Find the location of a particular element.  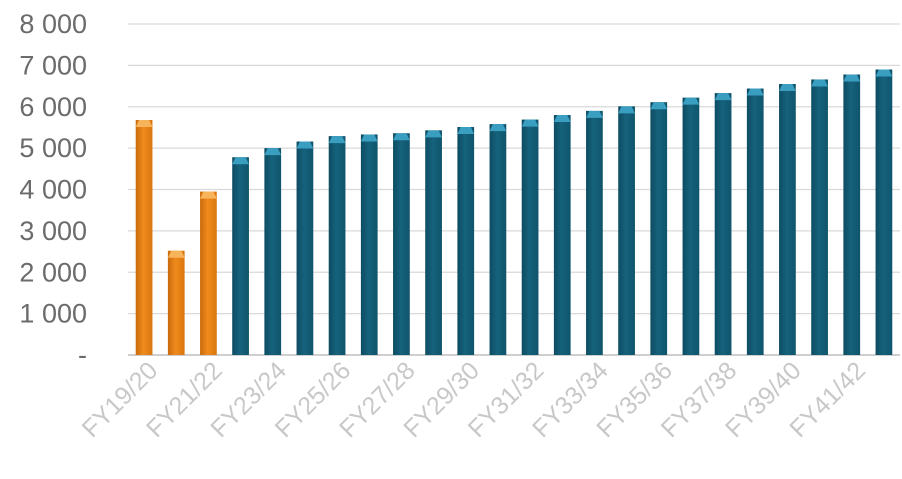

y-tick-label: 2 000 is located at coordinates (53, 272).